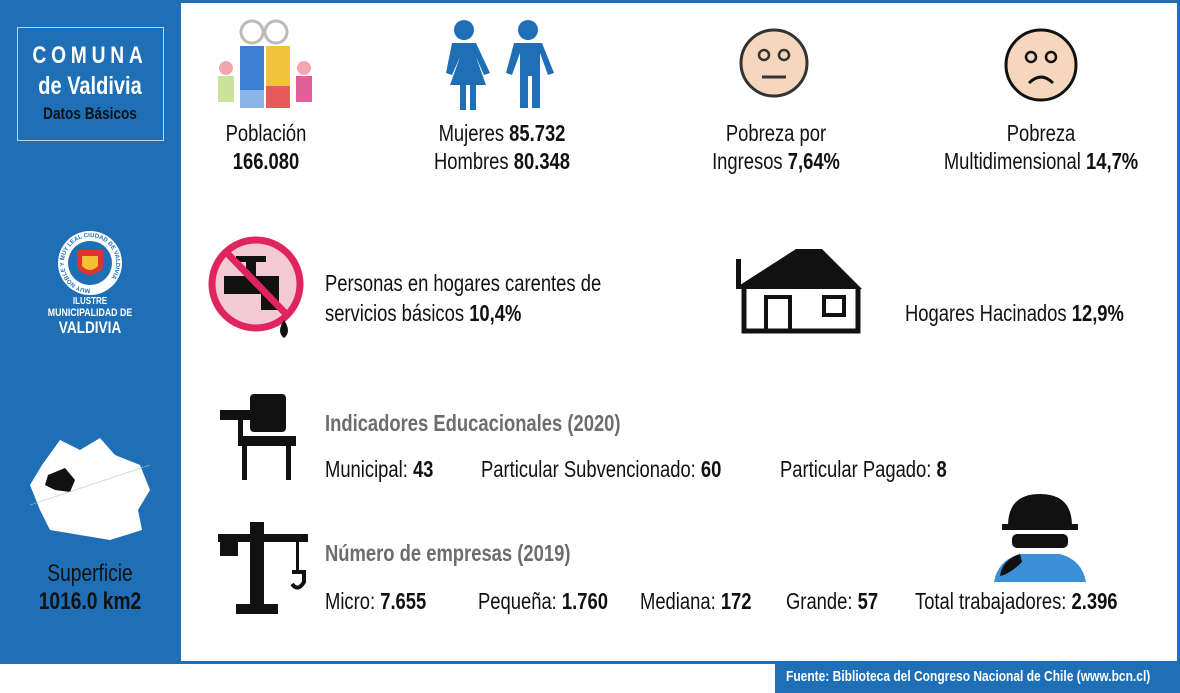 This screenshot has width=1180, height=693. What do you see at coordinates (941, 469) in the screenshot?
I see `item-value: 8` at bounding box center [941, 469].